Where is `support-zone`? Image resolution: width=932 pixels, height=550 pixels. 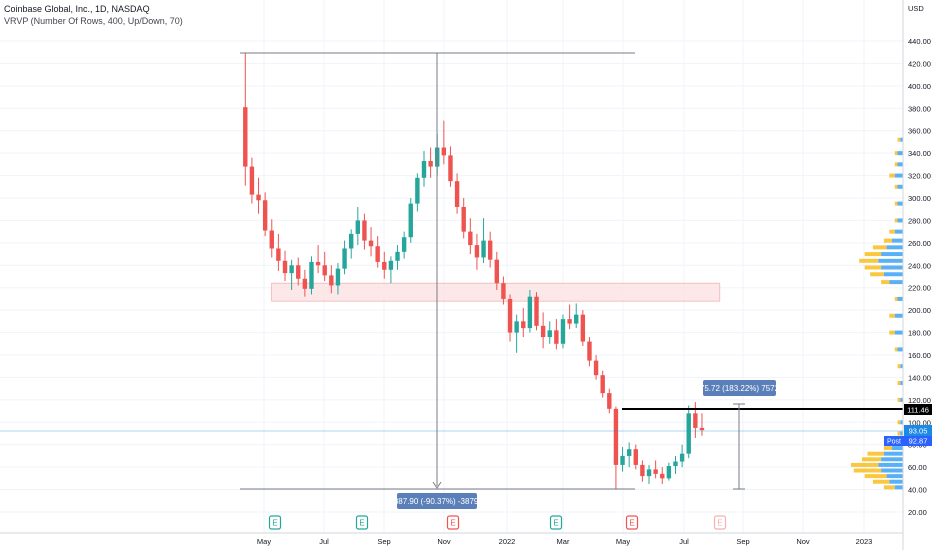 support-zone is located at coordinates (496, 292).